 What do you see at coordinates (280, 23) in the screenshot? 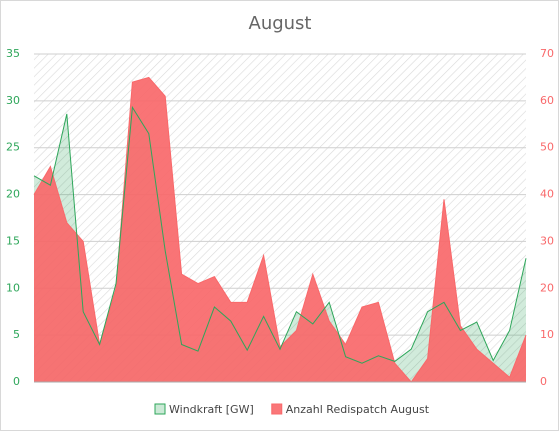
I see `chart-title: August` at bounding box center [280, 23].